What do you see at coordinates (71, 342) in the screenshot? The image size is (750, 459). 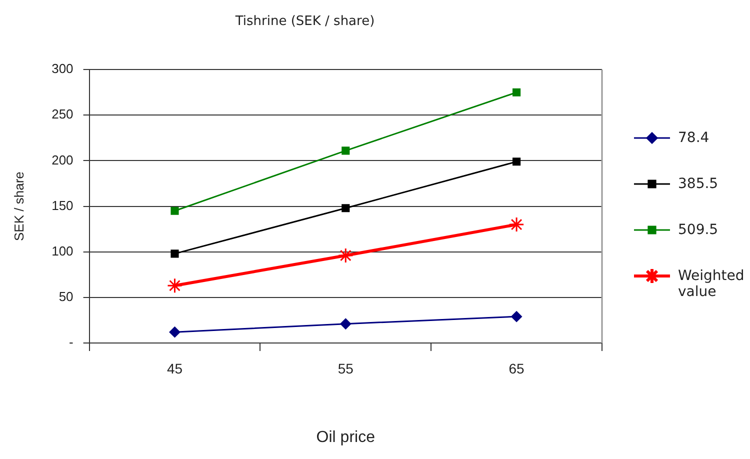 I see `y-tick-label: -` at bounding box center [71, 342].